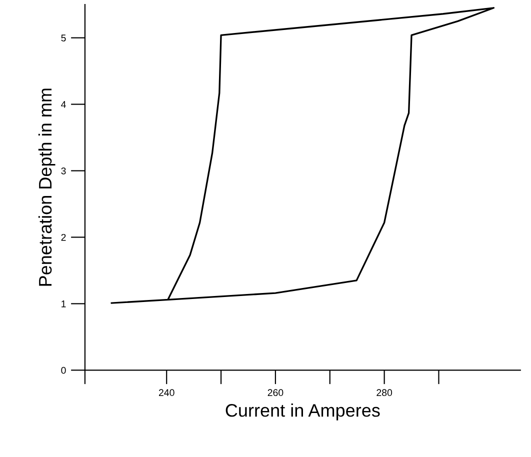  Describe the element at coordinates (166, 392) in the screenshot. I see `x-tick-label: 240` at that location.